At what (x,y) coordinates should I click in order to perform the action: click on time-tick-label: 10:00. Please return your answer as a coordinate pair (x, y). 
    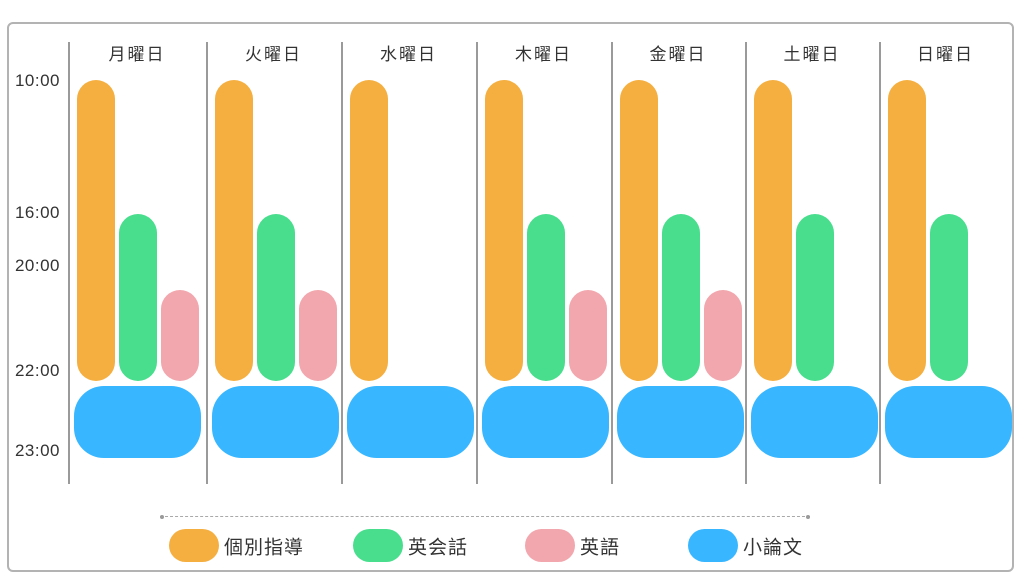
    Looking at the image, I should click on (37, 80).